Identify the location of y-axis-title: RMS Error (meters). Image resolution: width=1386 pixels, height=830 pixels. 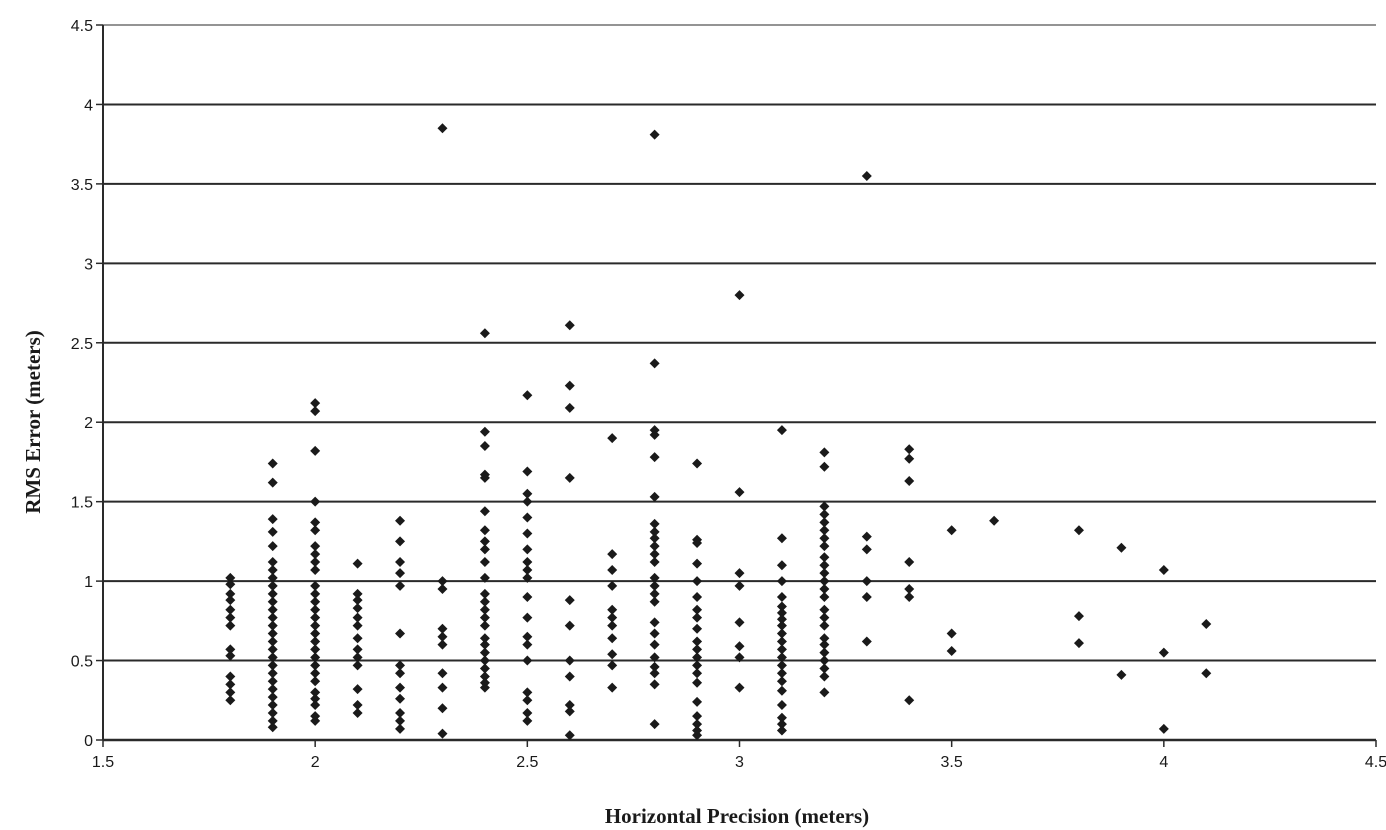
(33, 421).